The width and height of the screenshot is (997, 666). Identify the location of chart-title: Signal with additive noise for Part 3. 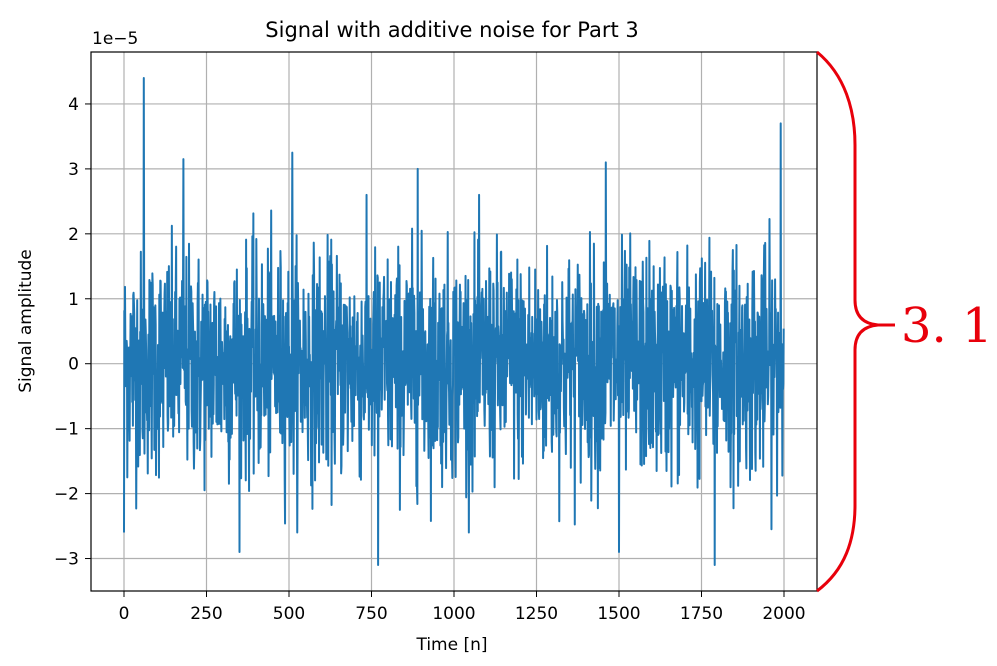
(451, 30).